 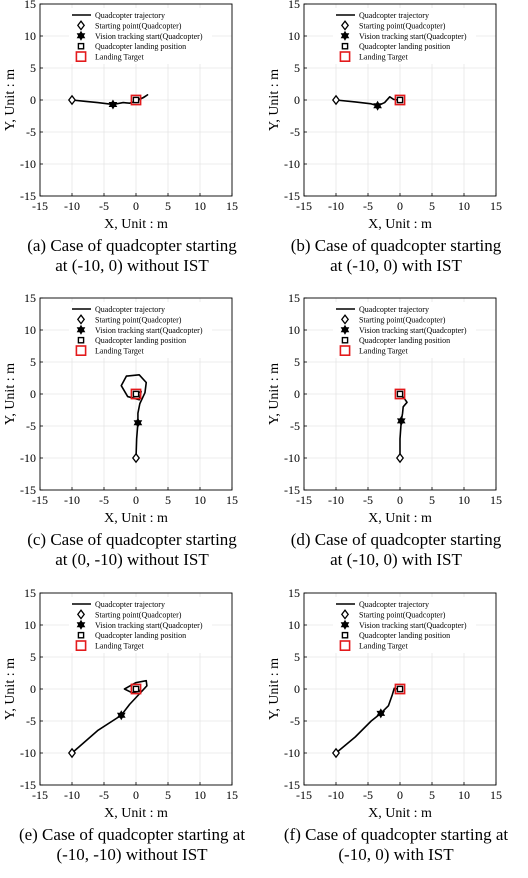 What do you see at coordinates (132, 539) in the screenshot?
I see `caption-line: (c) Case of quadcopter starting` at bounding box center [132, 539].